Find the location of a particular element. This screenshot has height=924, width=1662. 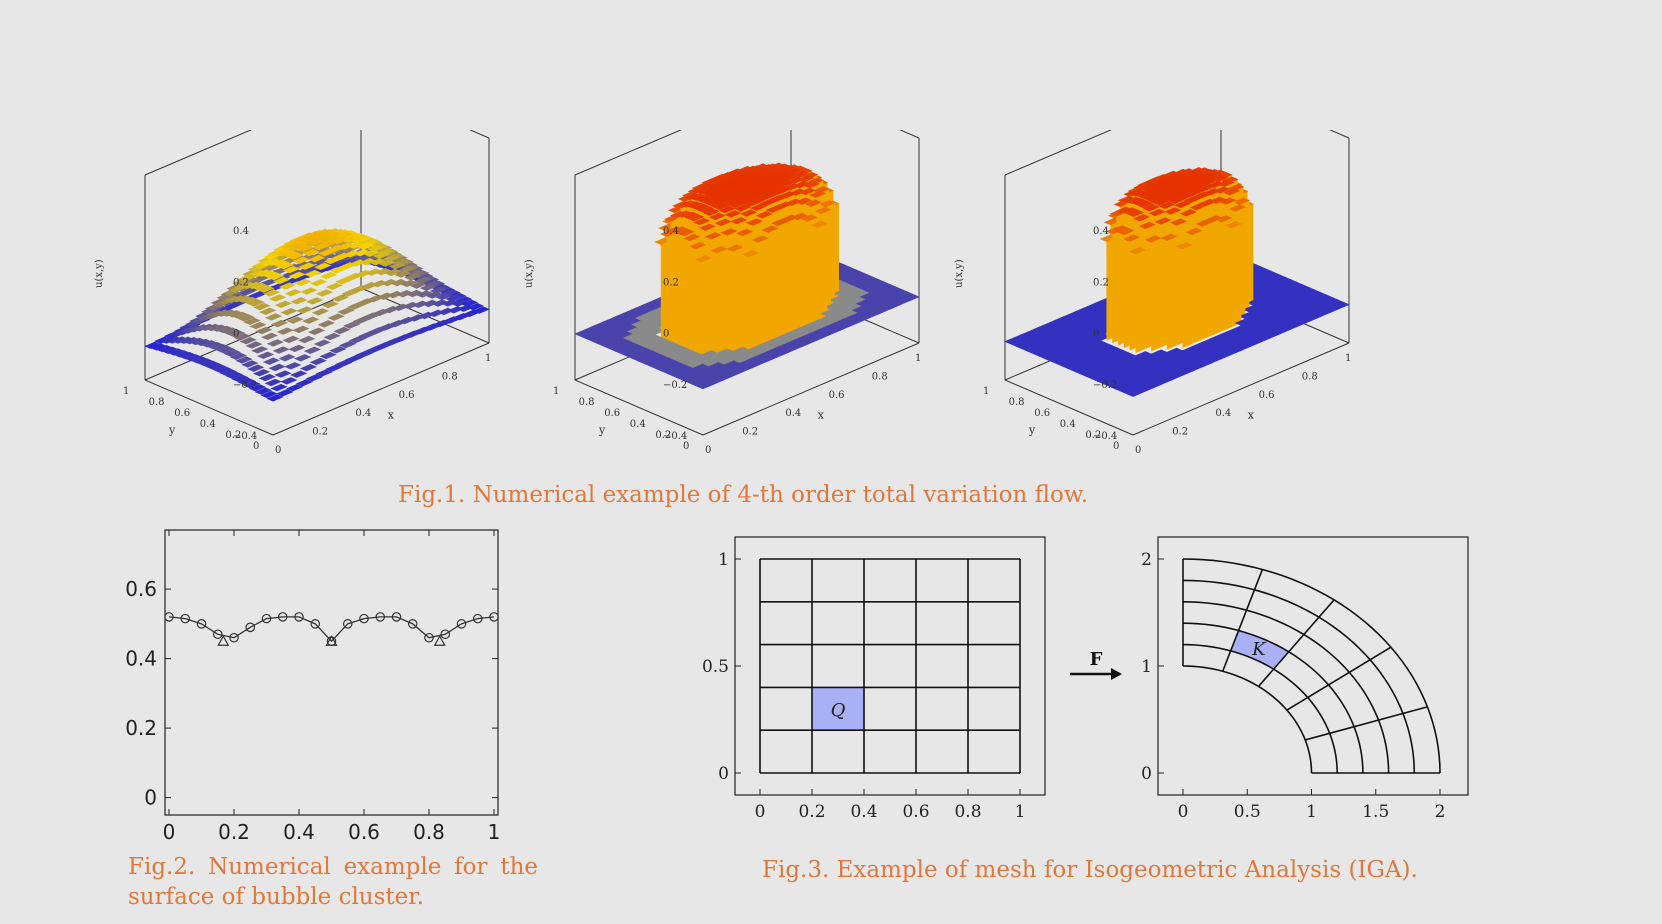

fig1-ylabel: y is located at coordinates (1032, 430).